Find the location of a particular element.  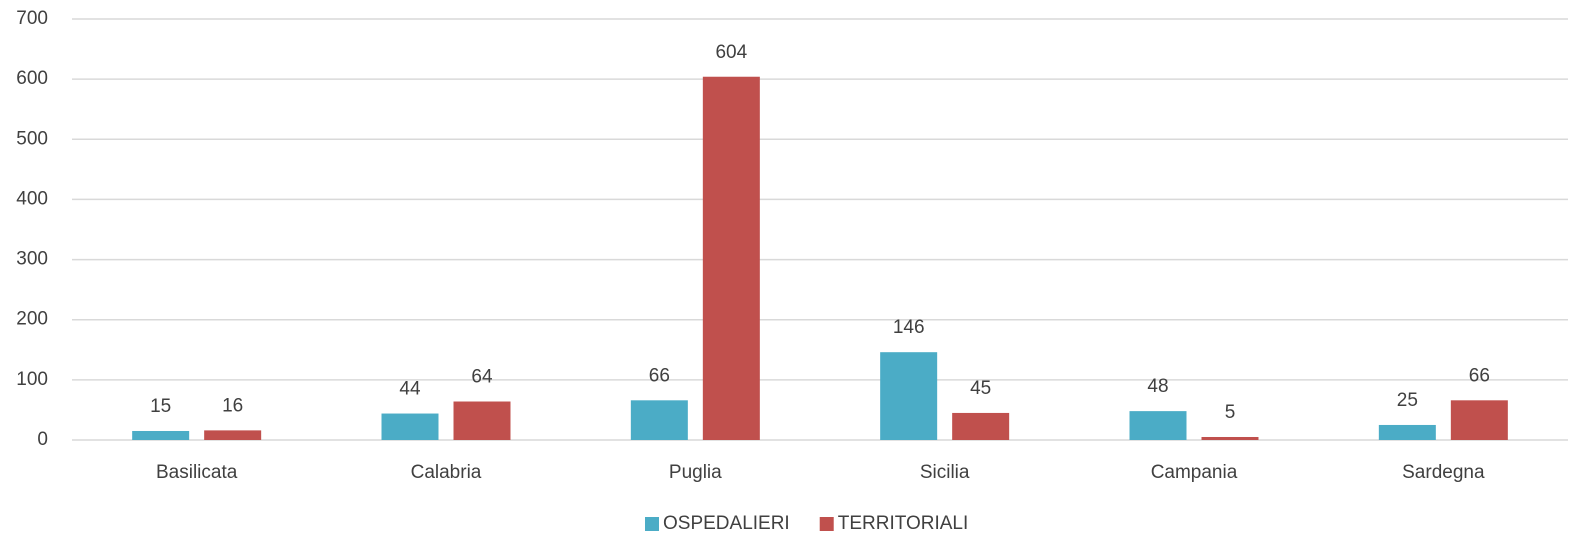

data-label: 25 is located at coordinates (1407, 400).